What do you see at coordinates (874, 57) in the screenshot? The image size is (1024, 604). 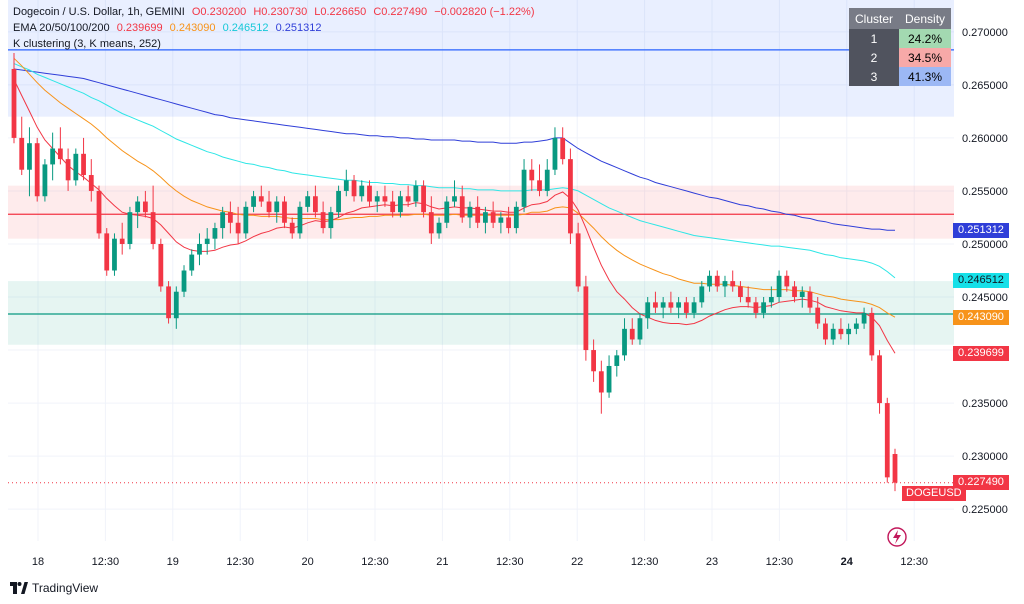 I see `cluster-id: 2` at bounding box center [874, 57].